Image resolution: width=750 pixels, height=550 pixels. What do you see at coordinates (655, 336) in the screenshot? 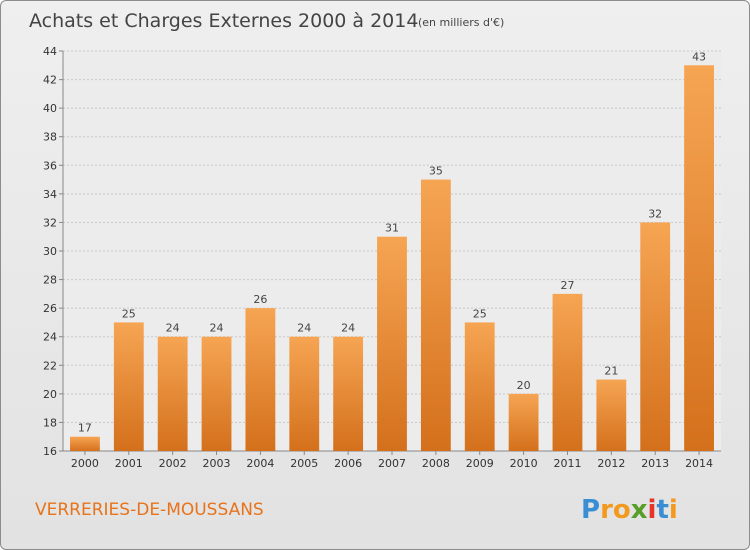
I see `bar-2013` at bounding box center [655, 336].